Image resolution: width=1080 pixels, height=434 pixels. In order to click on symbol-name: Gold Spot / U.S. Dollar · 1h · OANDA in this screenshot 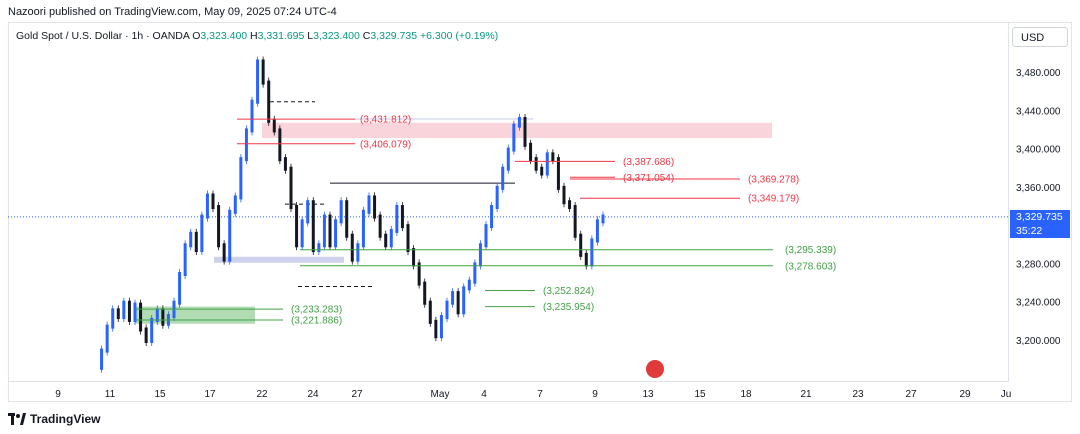, I will do `click(103, 36)`.